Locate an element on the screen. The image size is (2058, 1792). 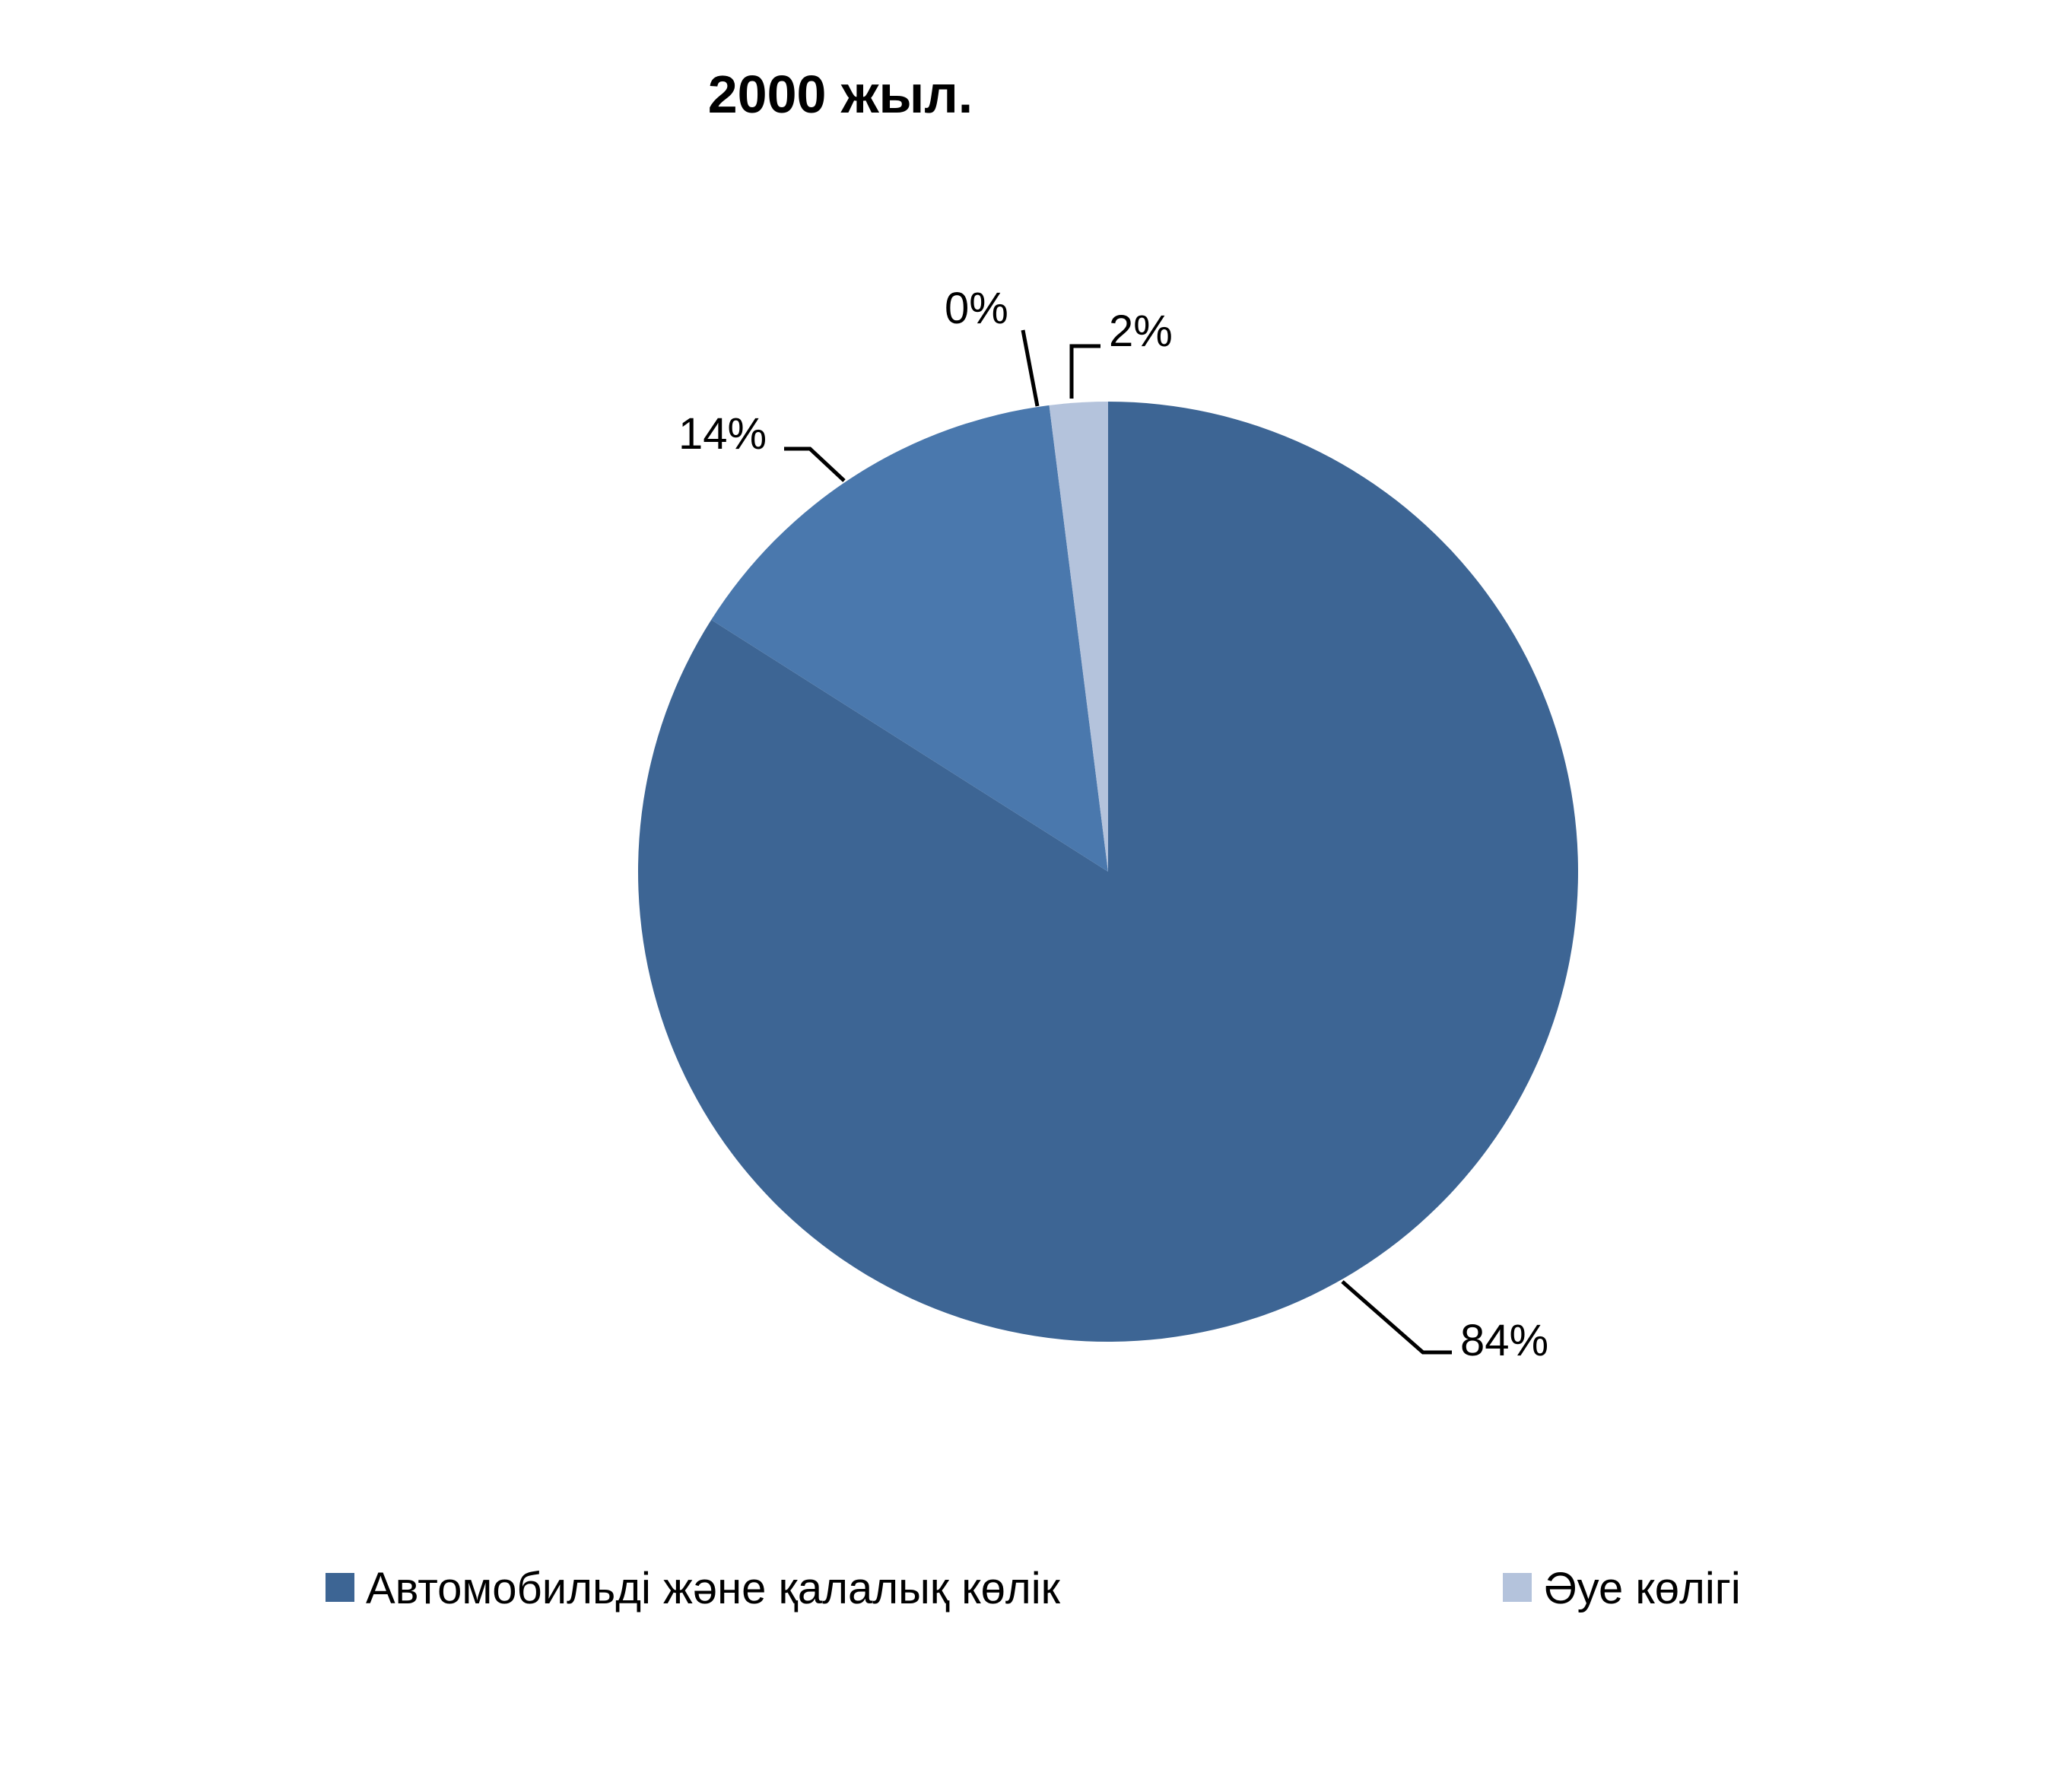
data-label-0: 84% is located at coordinates (1504, 1340).